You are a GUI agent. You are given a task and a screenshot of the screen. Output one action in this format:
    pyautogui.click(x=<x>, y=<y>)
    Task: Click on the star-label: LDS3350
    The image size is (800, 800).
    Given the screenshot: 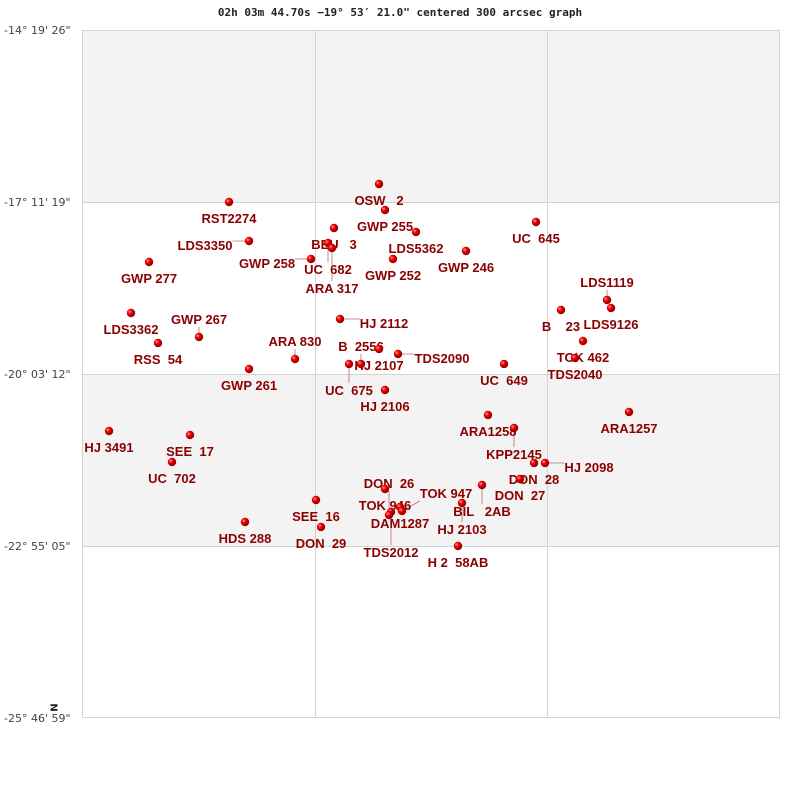 What is the action you would take?
    pyautogui.click(x=205, y=245)
    